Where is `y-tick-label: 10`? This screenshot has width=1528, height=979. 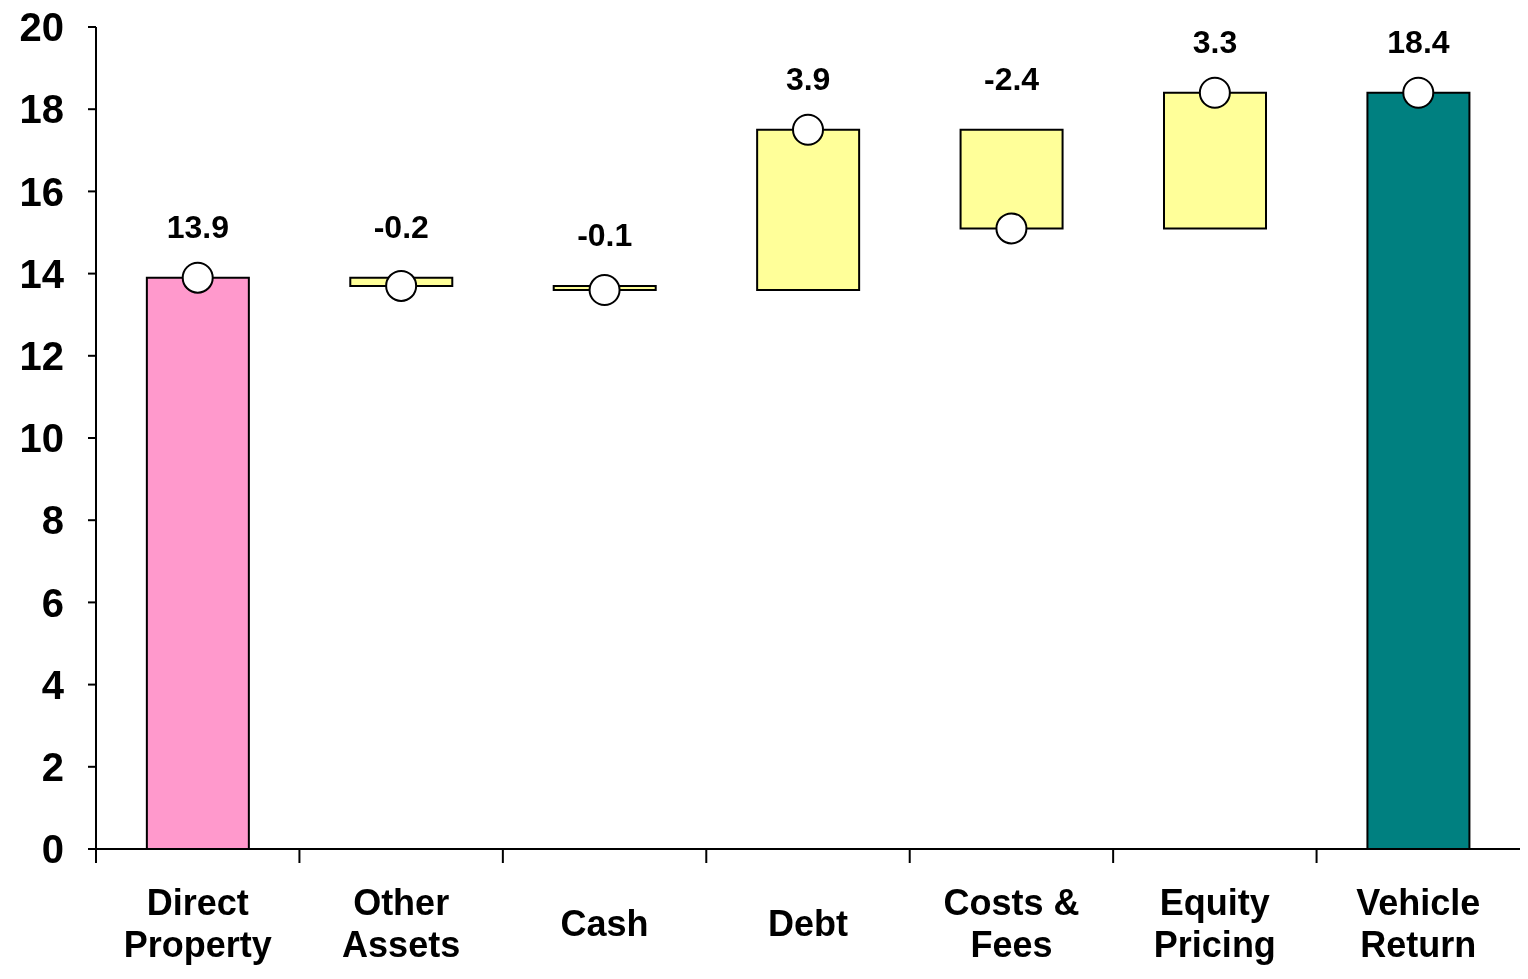 y-tick-label: 10 is located at coordinates (41, 438).